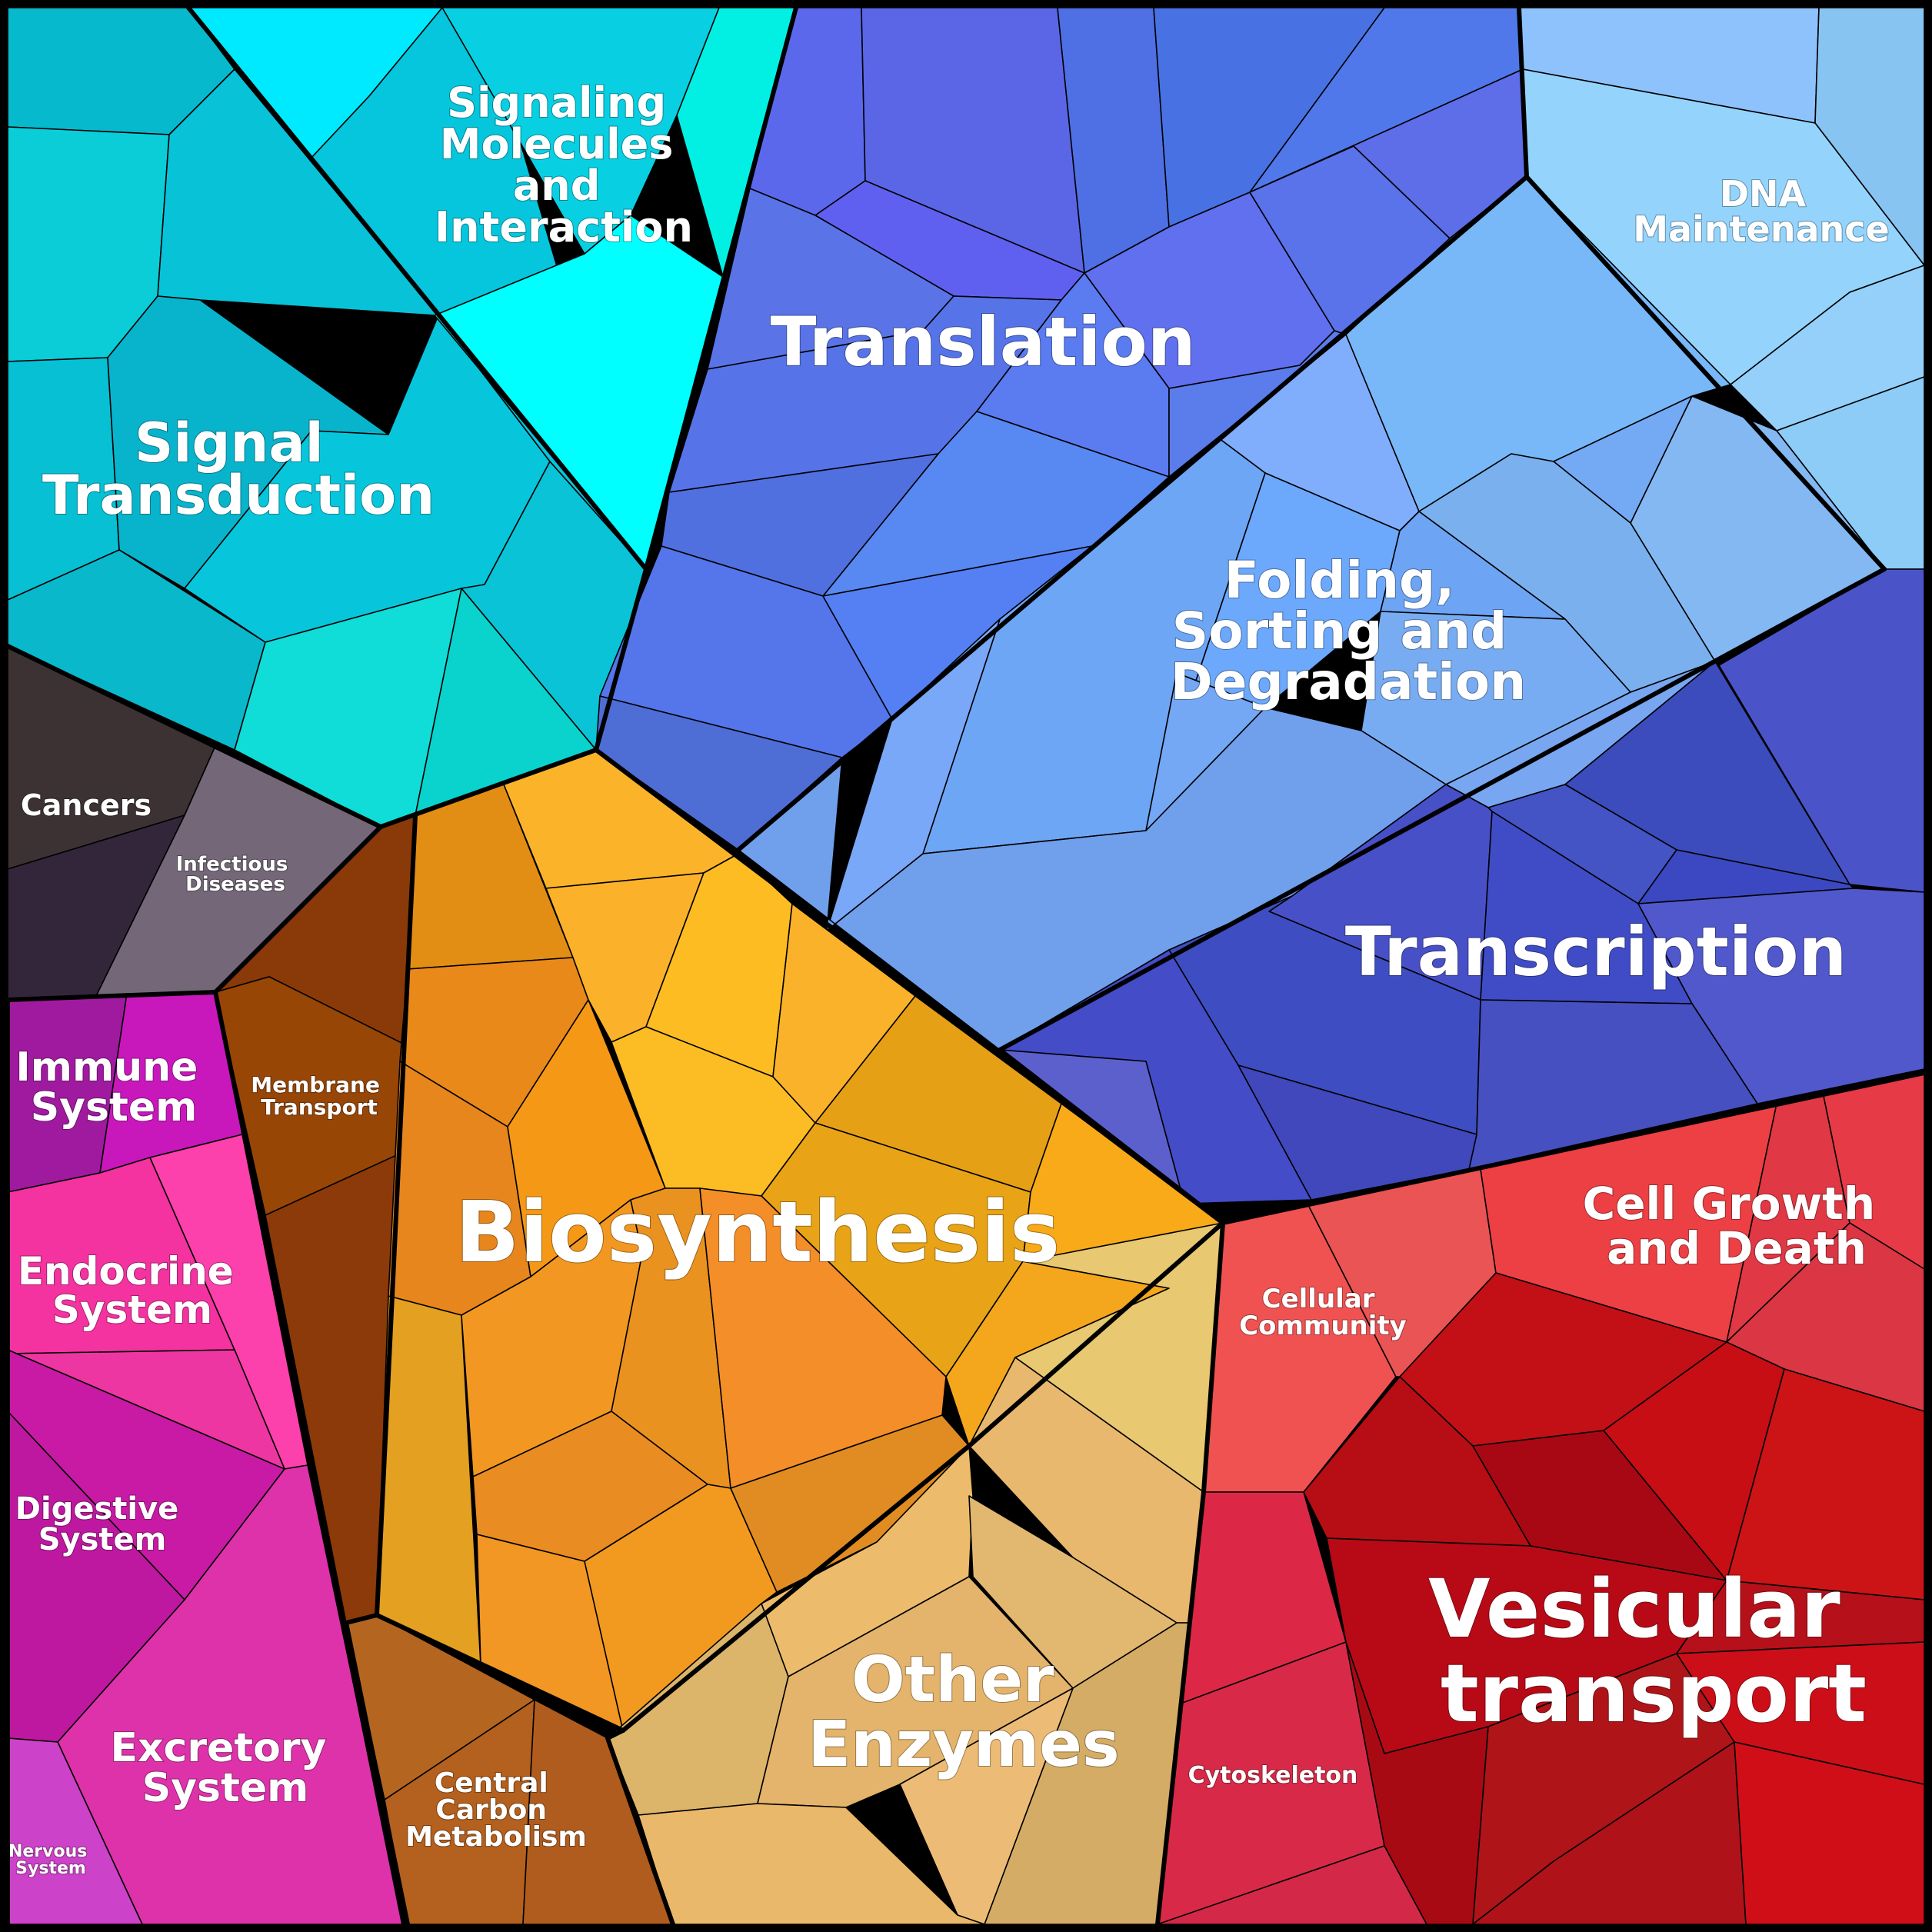  I want to click on label-immune-system: Immune System, so click(113, 1087).